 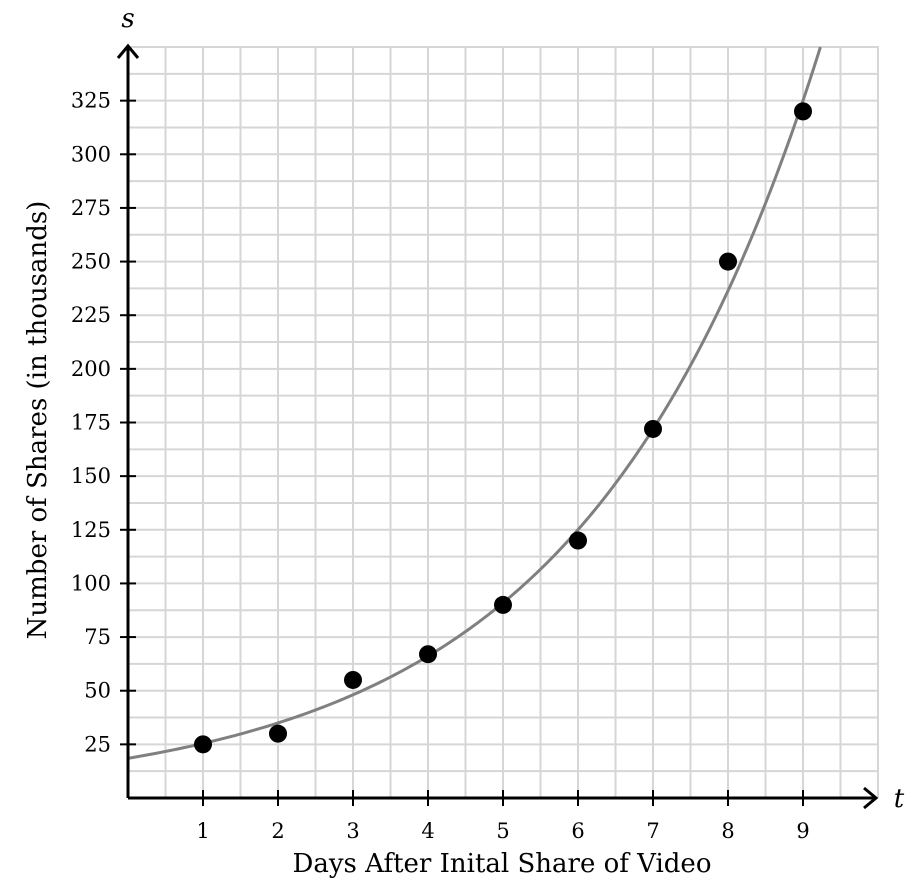 What do you see at coordinates (202, 831) in the screenshot?
I see `x-tick-label: 1` at bounding box center [202, 831].